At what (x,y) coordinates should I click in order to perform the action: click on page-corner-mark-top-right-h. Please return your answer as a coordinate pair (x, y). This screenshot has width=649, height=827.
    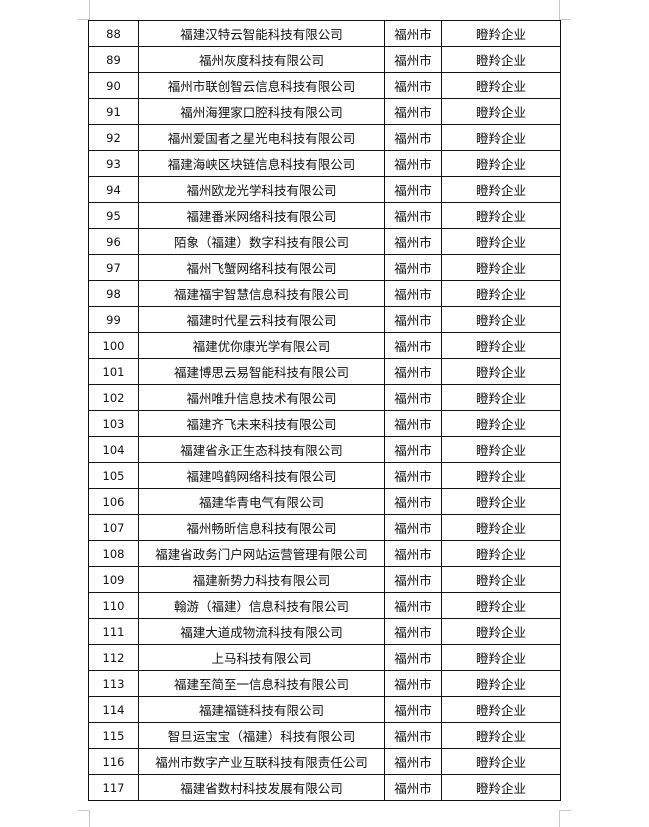
    Looking at the image, I should click on (565, 19).